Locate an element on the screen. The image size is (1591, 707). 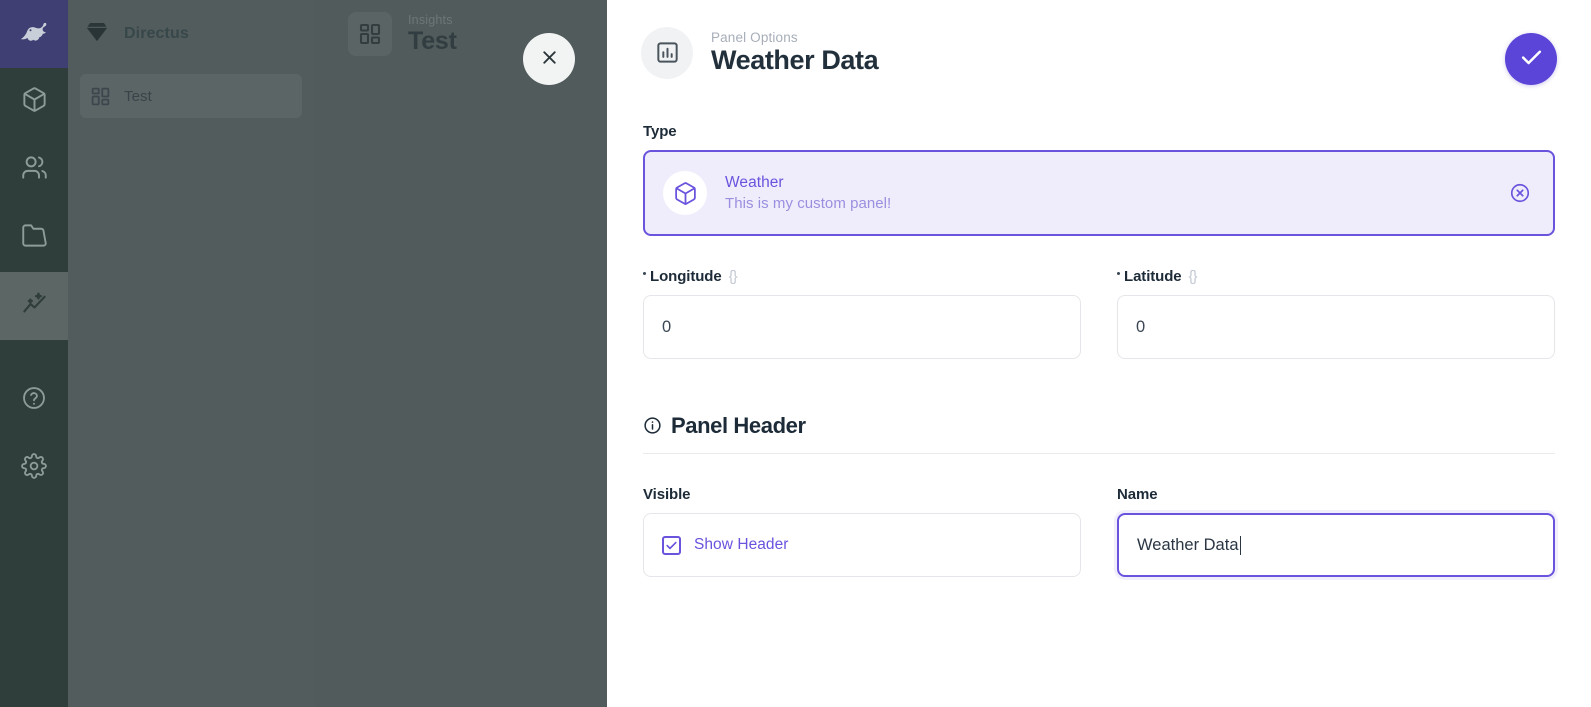
name-field-group: Name Weather Data is located at coordinates (1336, 531).